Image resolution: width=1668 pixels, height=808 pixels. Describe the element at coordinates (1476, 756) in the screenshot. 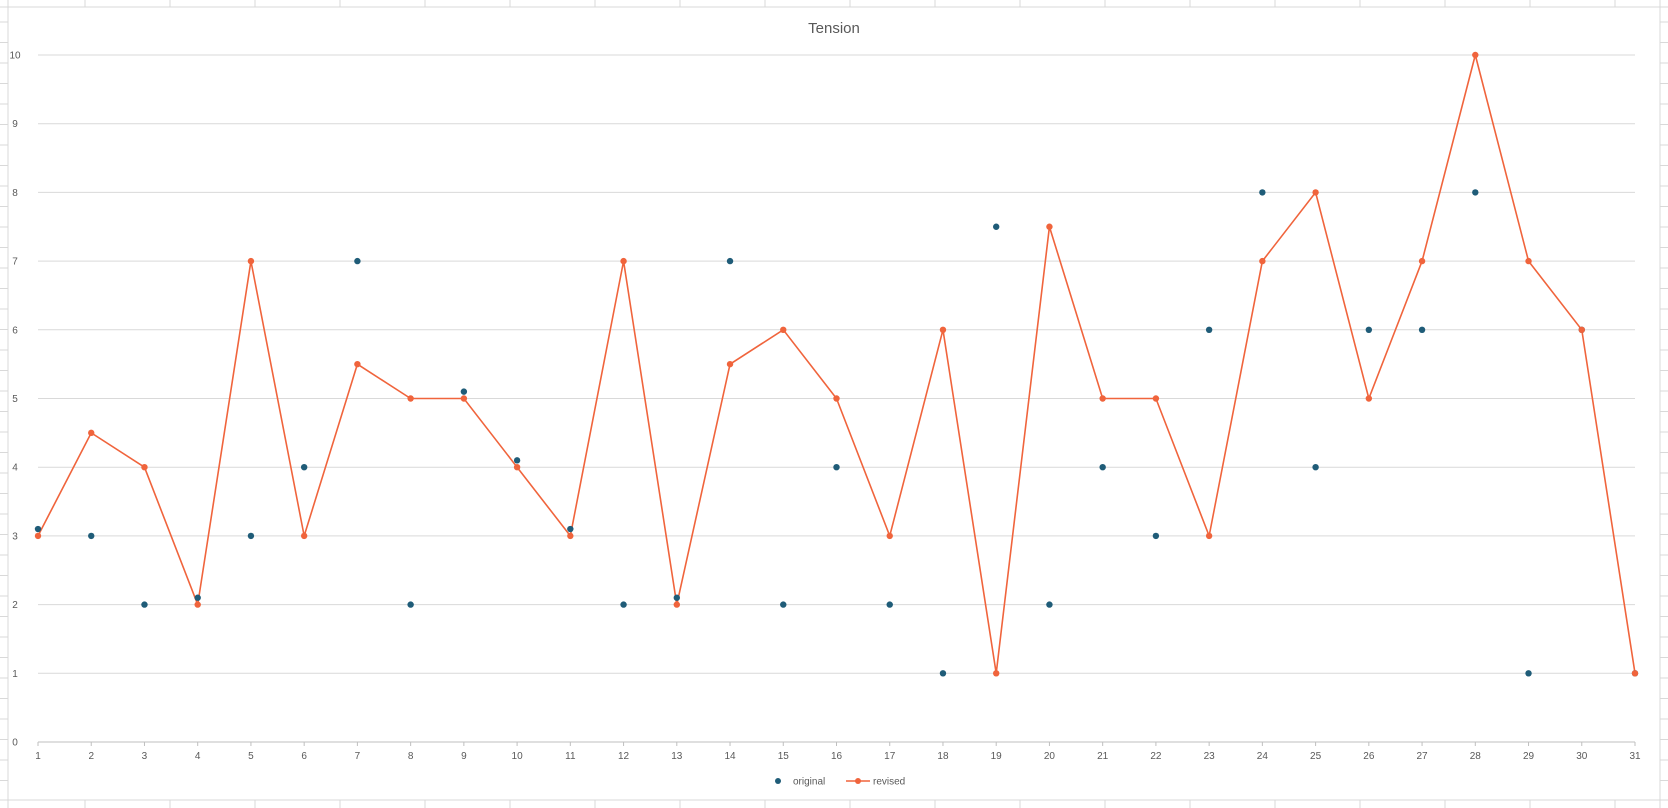

I see `x-tick-label: 28` at that location.